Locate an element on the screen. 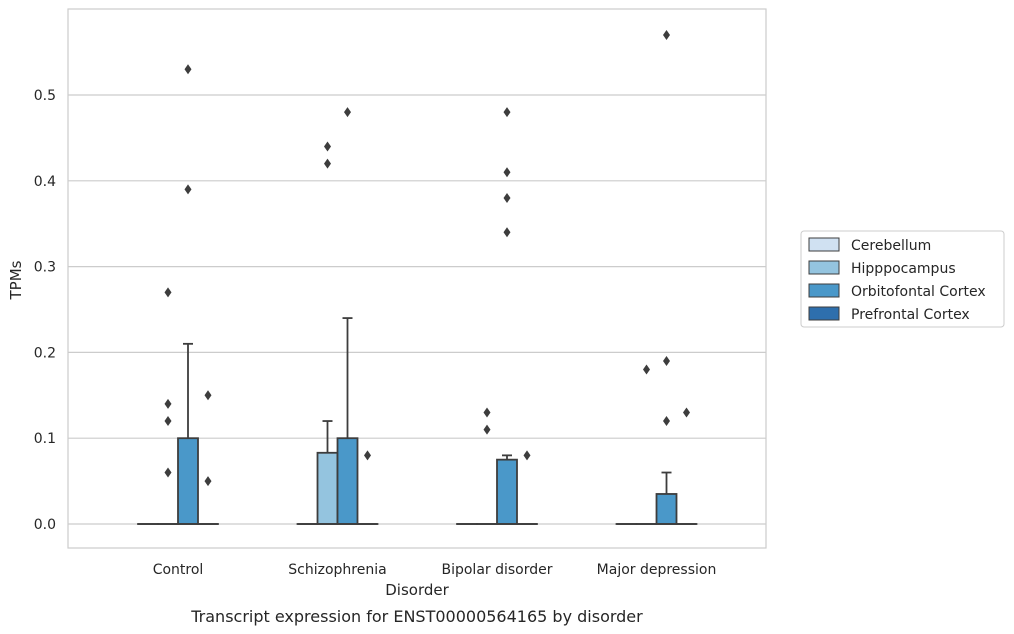 Image resolution: width=1014 pixels, height=634 pixels. y-tick-label: 0.2 is located at coordinates (45, 353).